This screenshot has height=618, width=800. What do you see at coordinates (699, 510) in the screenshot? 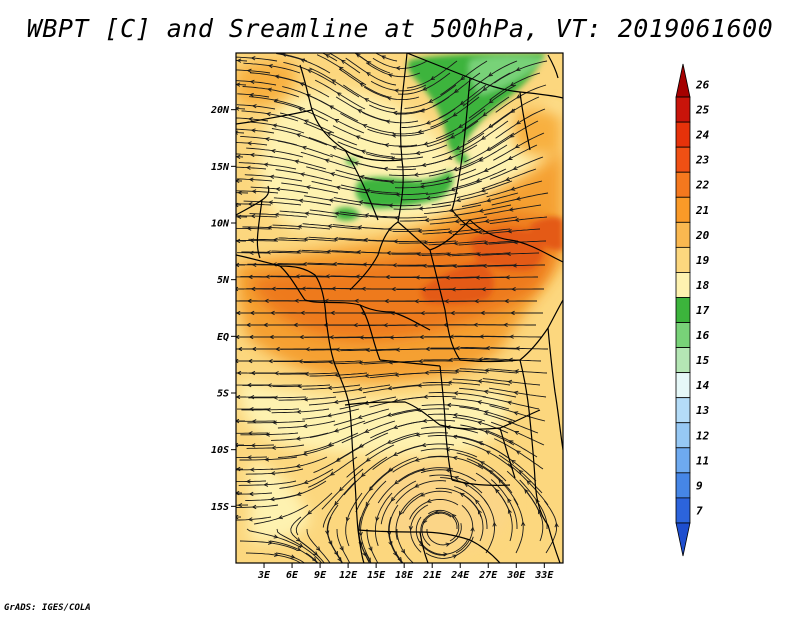
I see `colorbar-label: 7` at bounding box center [699, 510].